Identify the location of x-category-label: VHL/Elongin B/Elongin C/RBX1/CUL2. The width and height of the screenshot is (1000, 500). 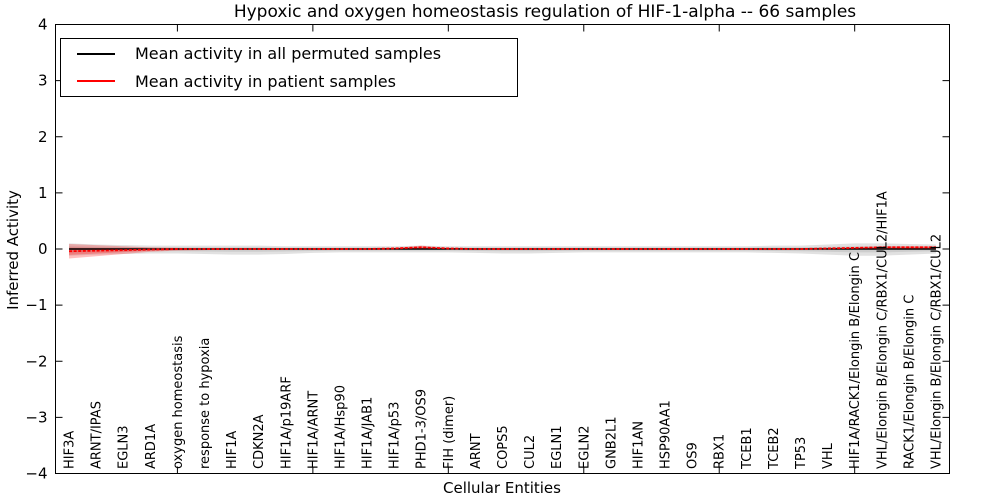
(936, 351).